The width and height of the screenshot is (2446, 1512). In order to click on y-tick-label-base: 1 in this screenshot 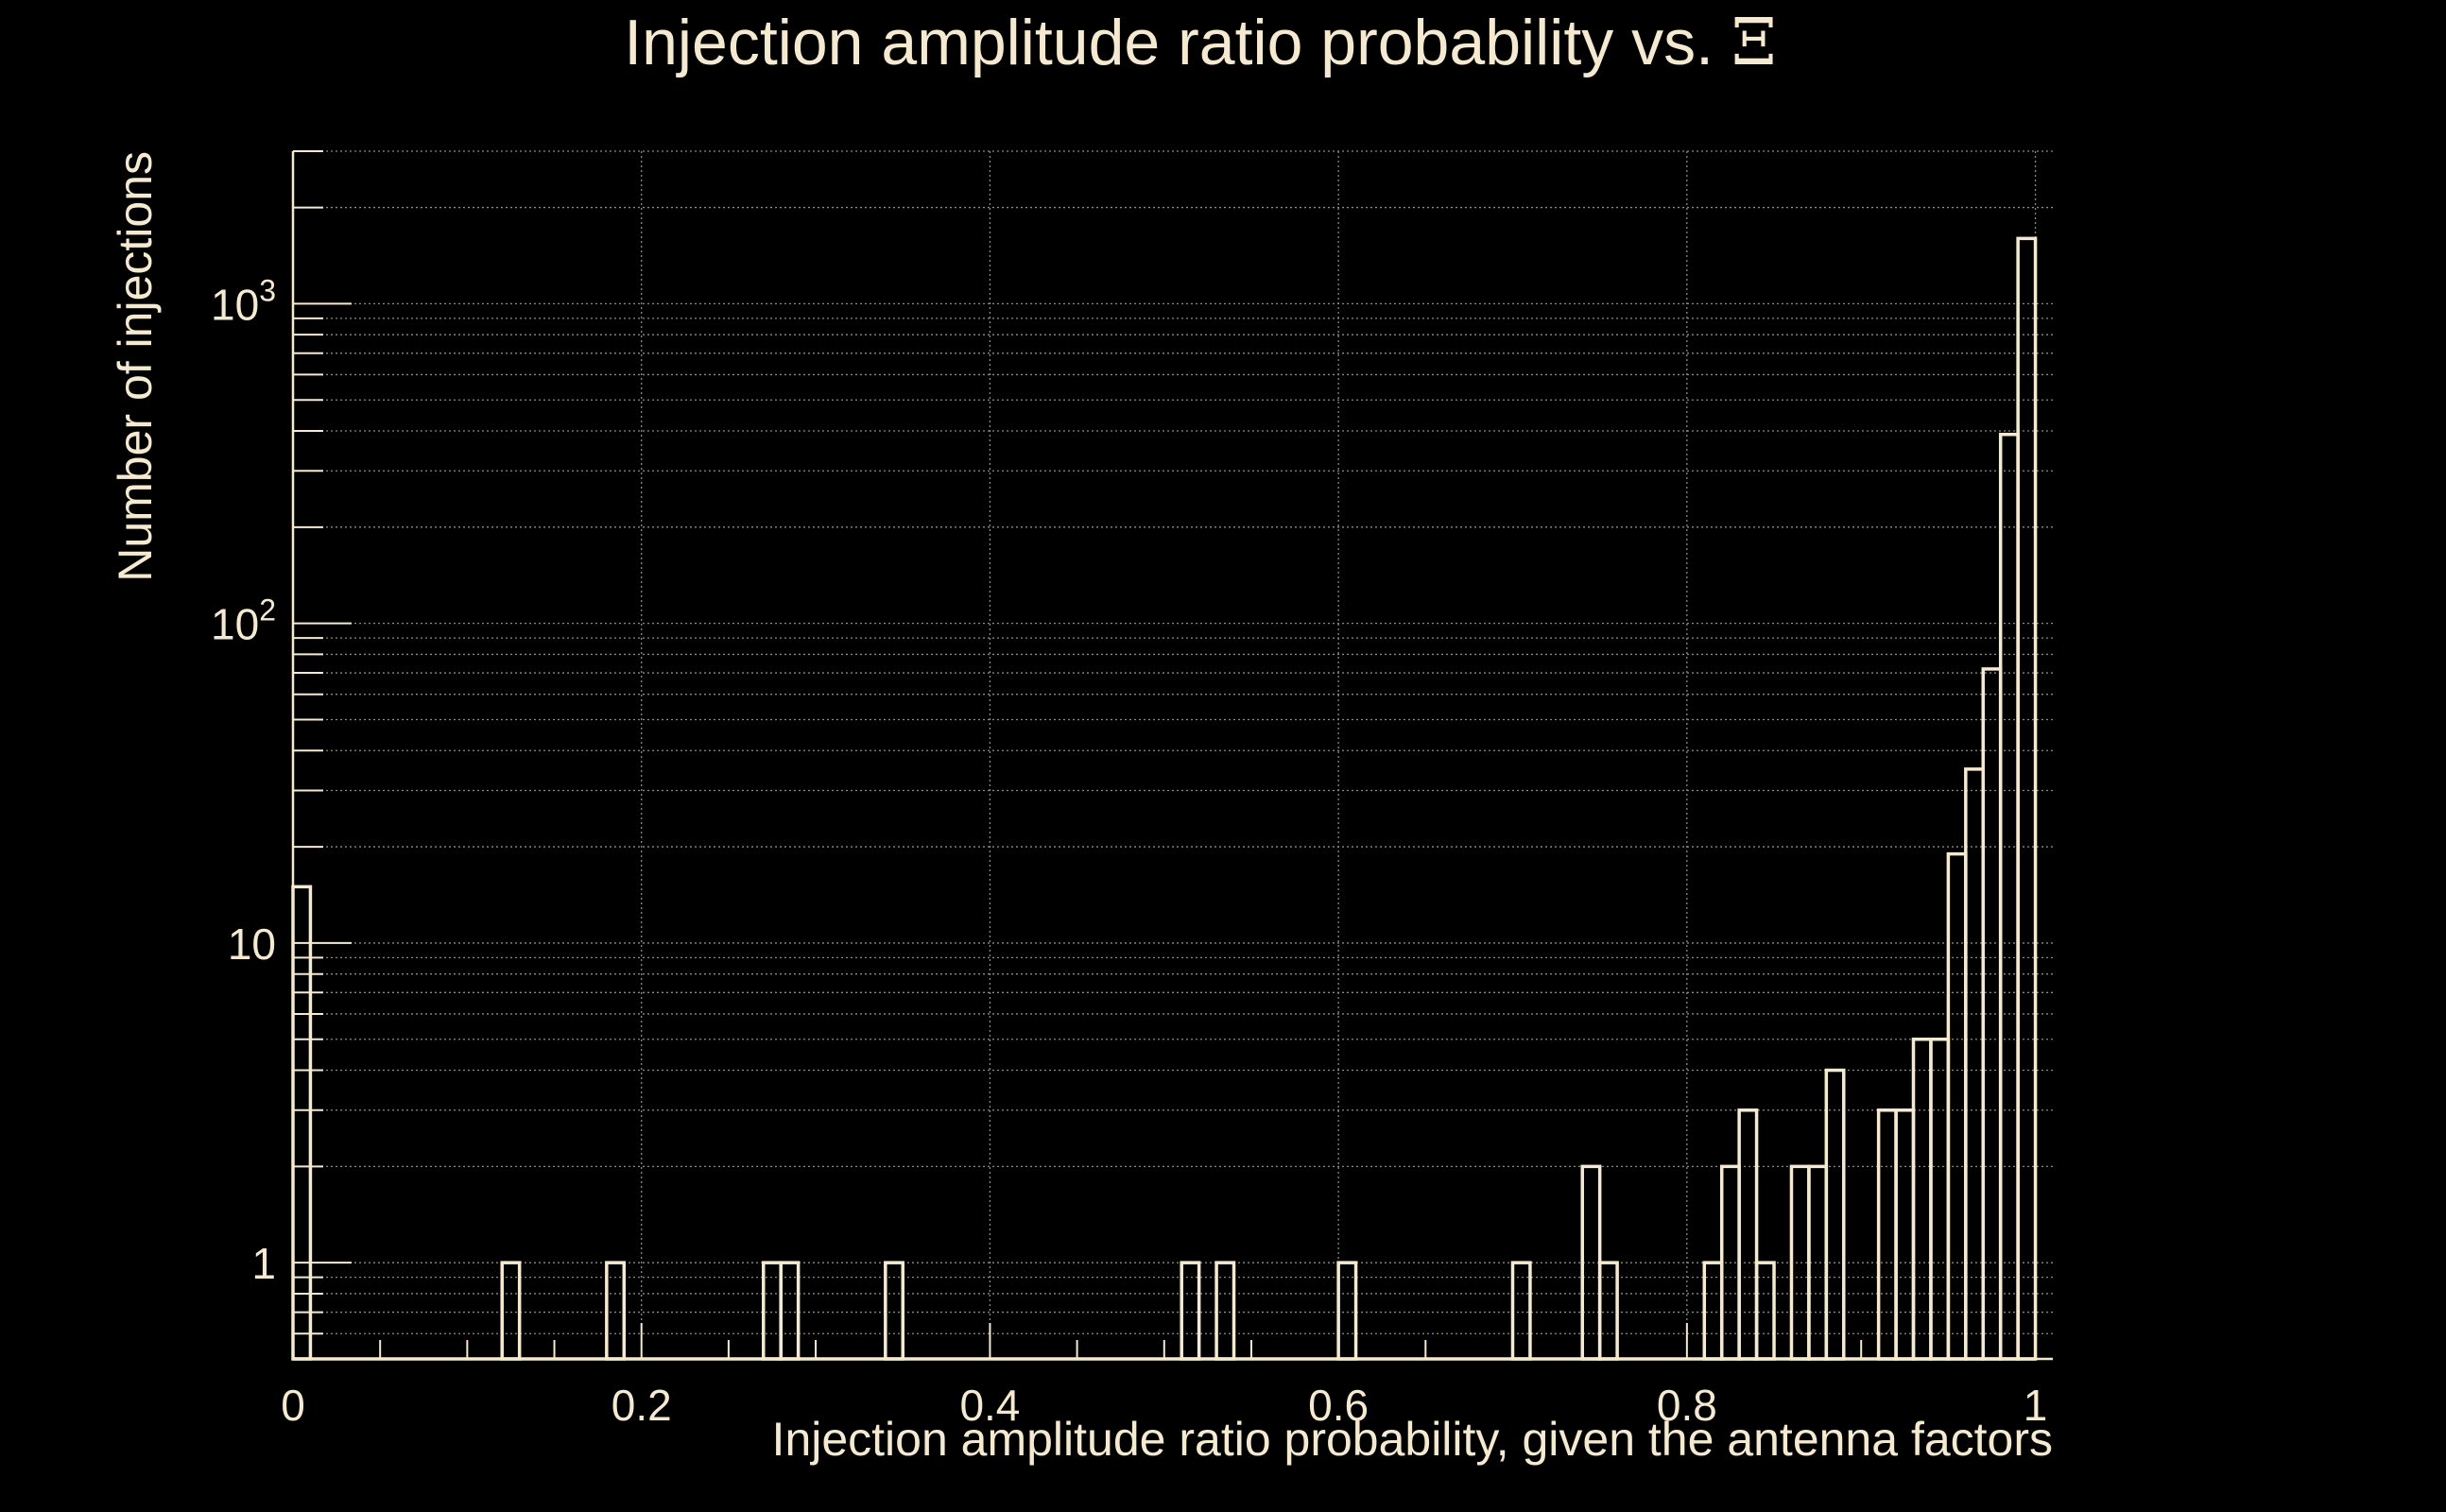, I will do `click(263, 1263)`.